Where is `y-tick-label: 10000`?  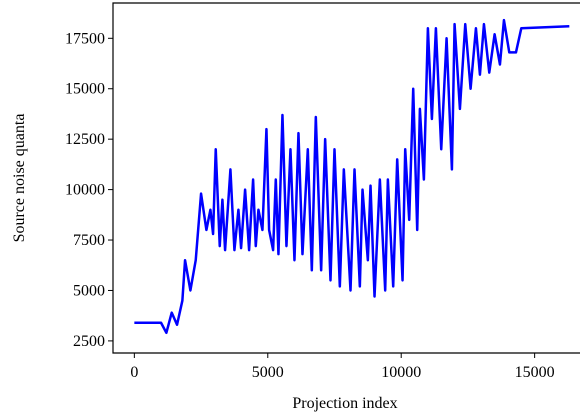 y-tick-label: 10000 is located at coordinates (85, 190).